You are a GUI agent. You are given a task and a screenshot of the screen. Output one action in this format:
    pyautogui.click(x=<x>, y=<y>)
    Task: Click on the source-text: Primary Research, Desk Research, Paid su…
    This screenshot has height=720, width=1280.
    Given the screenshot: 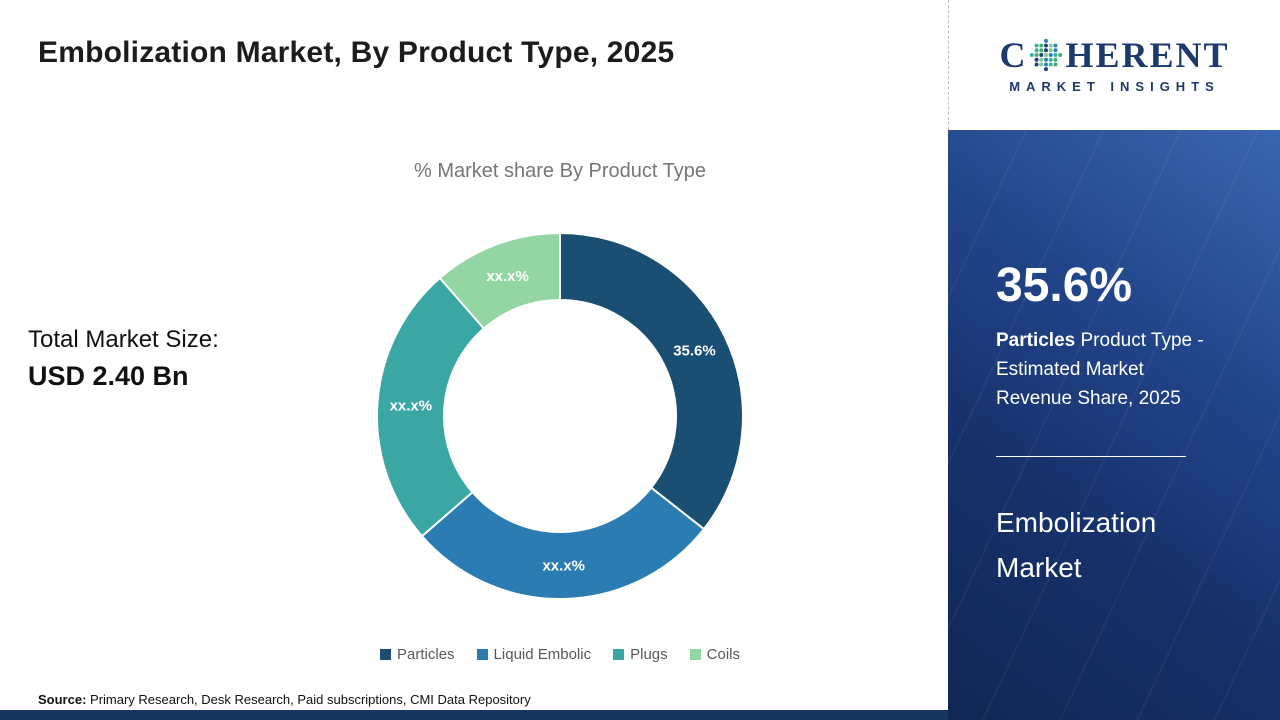 What is the action you would take?
    pyautogui.click(x=308, y=699)
    